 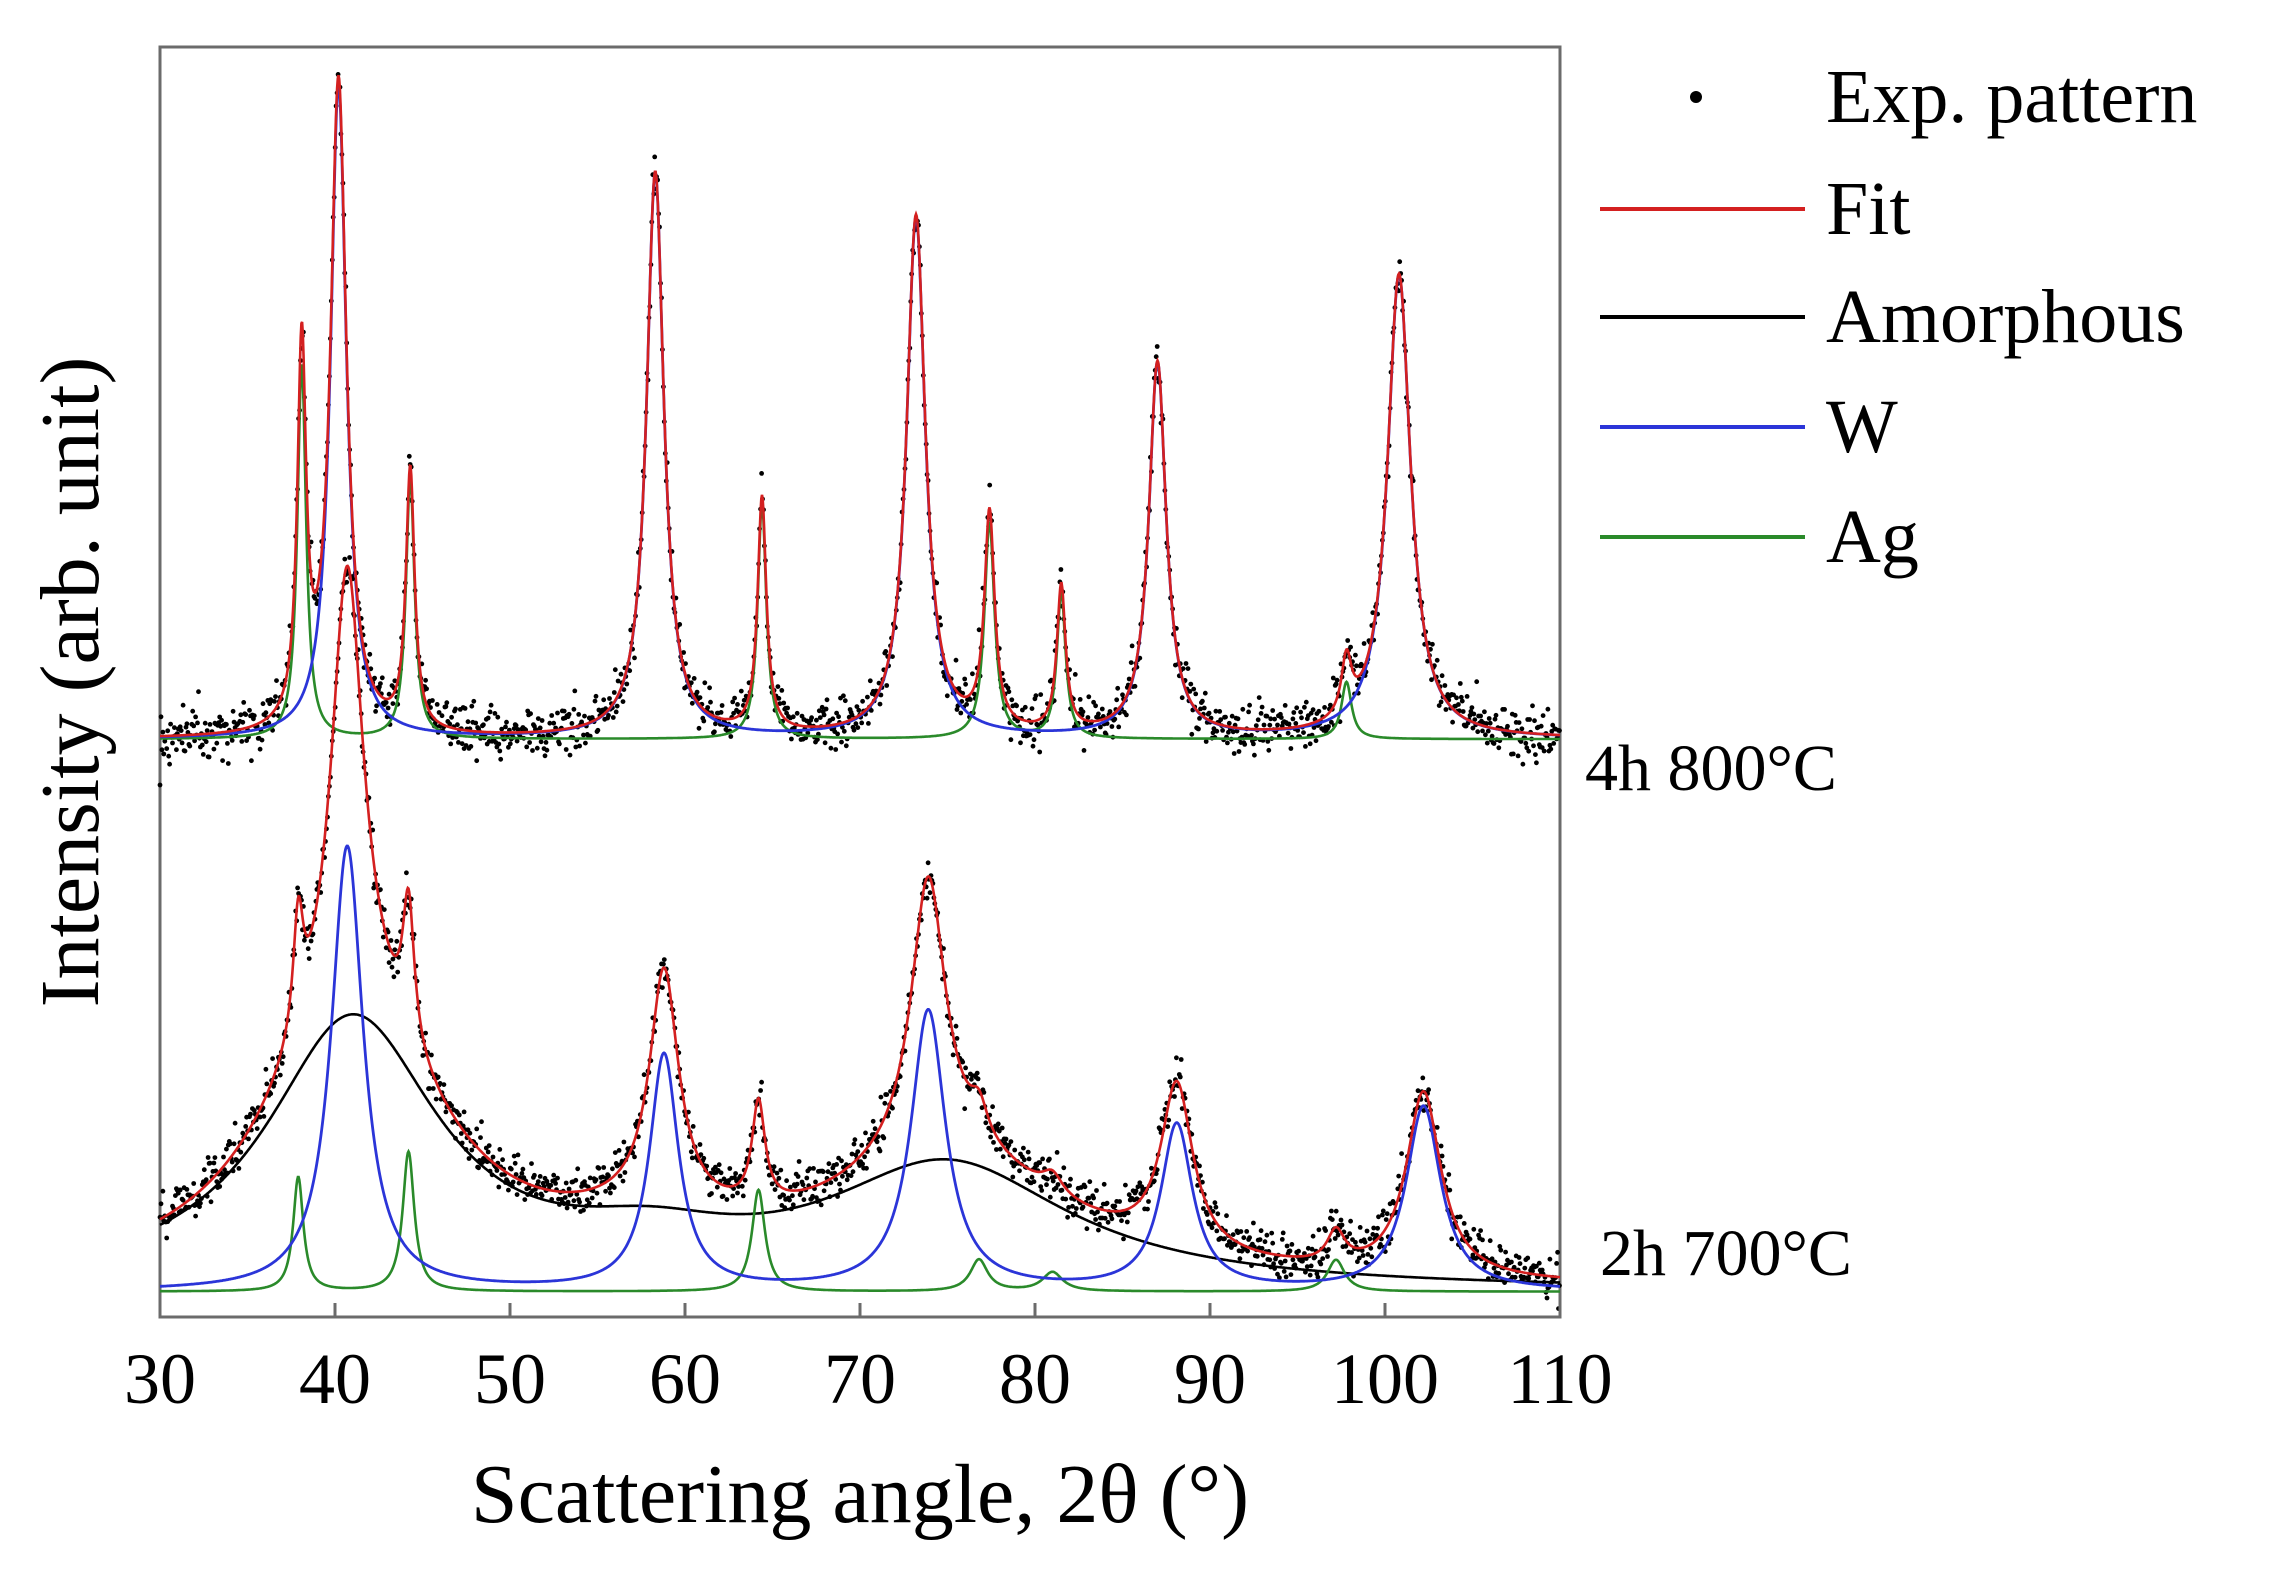 I want to click on ag-curve-4h-800c, so click(x=860, y=552).